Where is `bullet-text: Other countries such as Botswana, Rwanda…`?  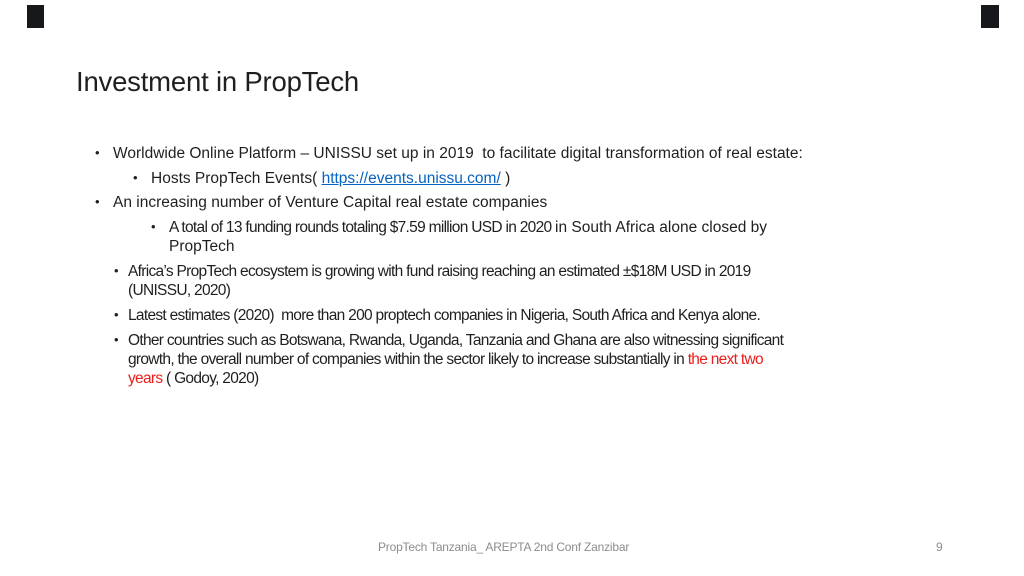 bullet-text: Other countries such as Botswana, Rwanda… is located at coordinates (456, 359).